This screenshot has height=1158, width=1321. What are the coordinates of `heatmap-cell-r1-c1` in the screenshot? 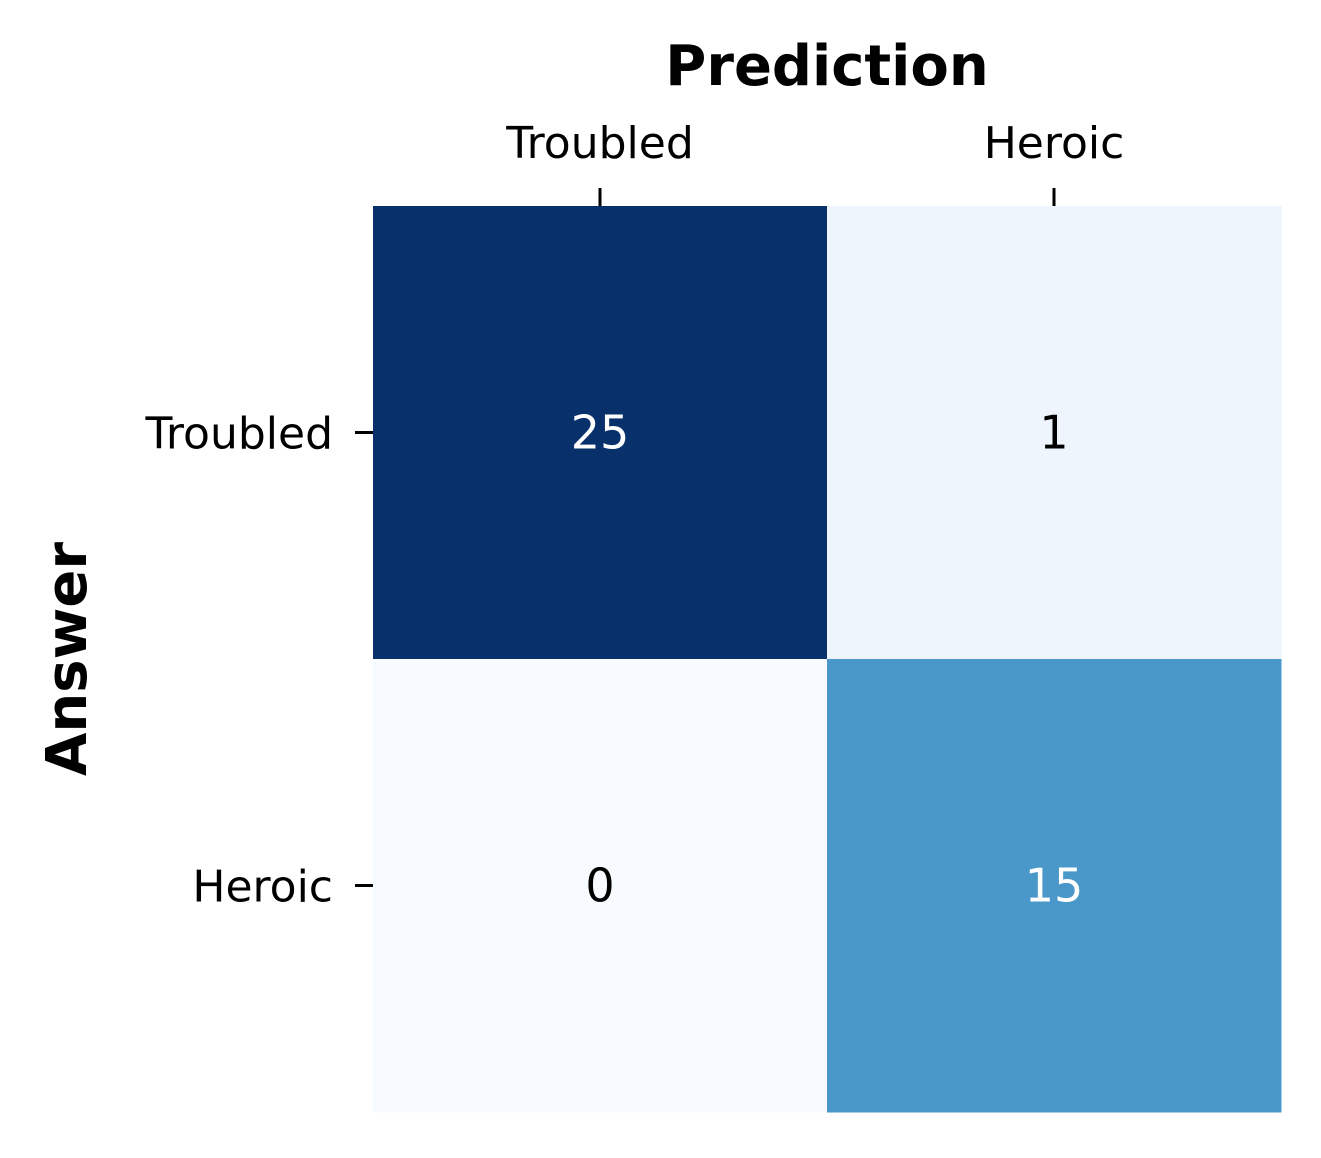 It's located at (1054, 886).